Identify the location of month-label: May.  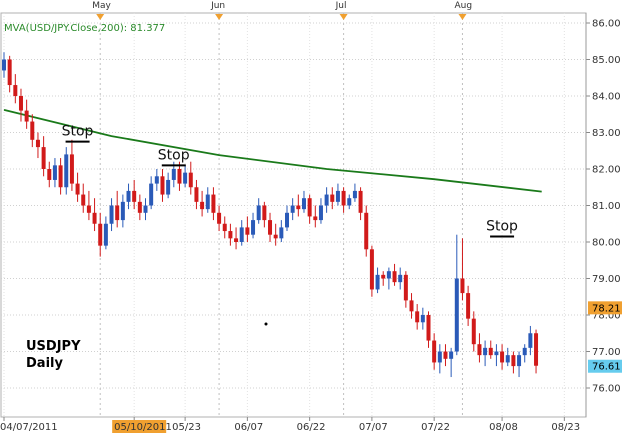
(101, 6).